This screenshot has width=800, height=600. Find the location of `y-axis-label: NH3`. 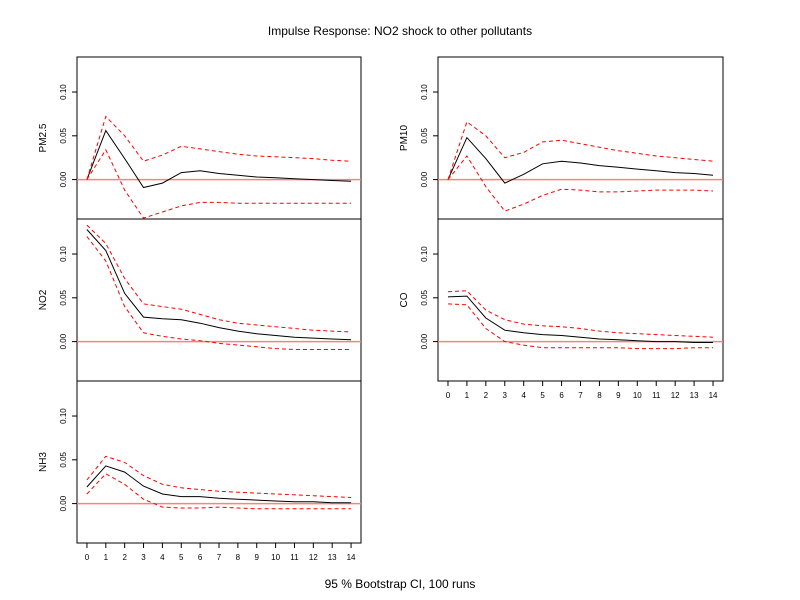

y-axis-label: NH3 is located at coordinates (43, 462).